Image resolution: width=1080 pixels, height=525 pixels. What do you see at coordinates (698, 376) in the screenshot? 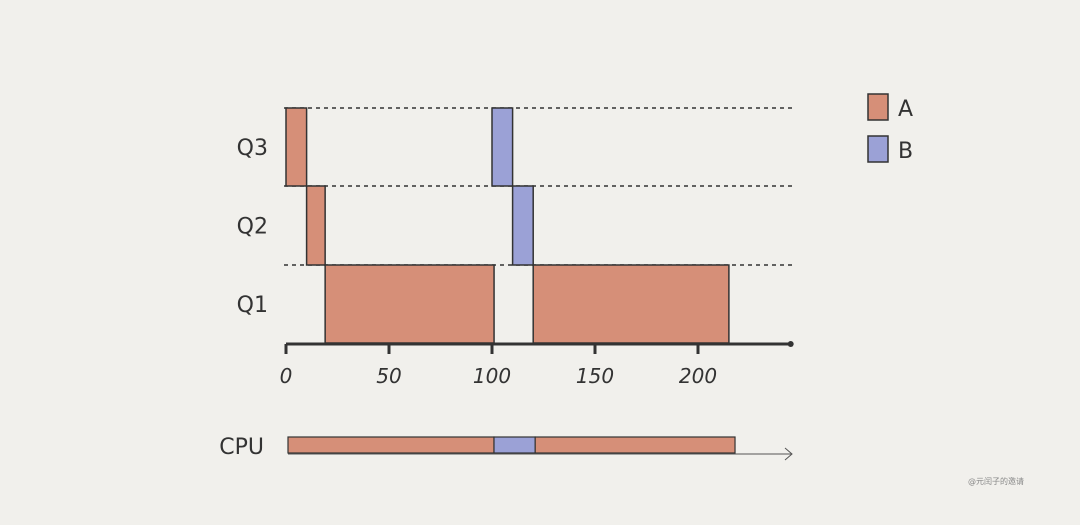
I see `x-tick-label: 200` at bounding box center [698, 376].